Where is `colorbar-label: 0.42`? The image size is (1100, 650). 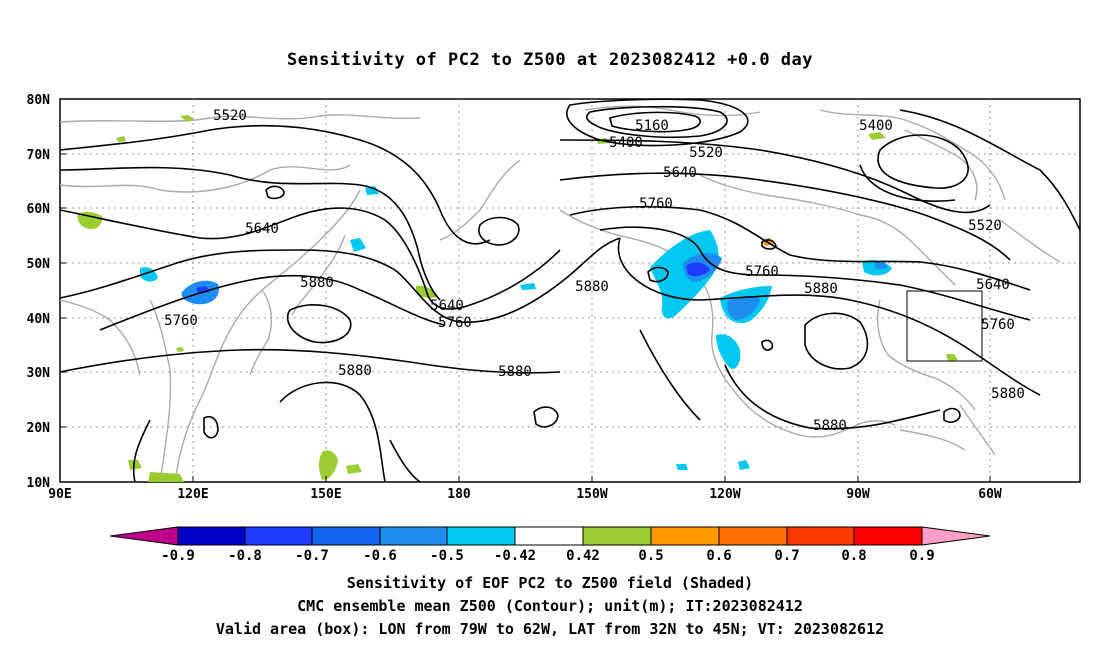 colorbar-label: 0.42 is located at coordinates (583, 556).